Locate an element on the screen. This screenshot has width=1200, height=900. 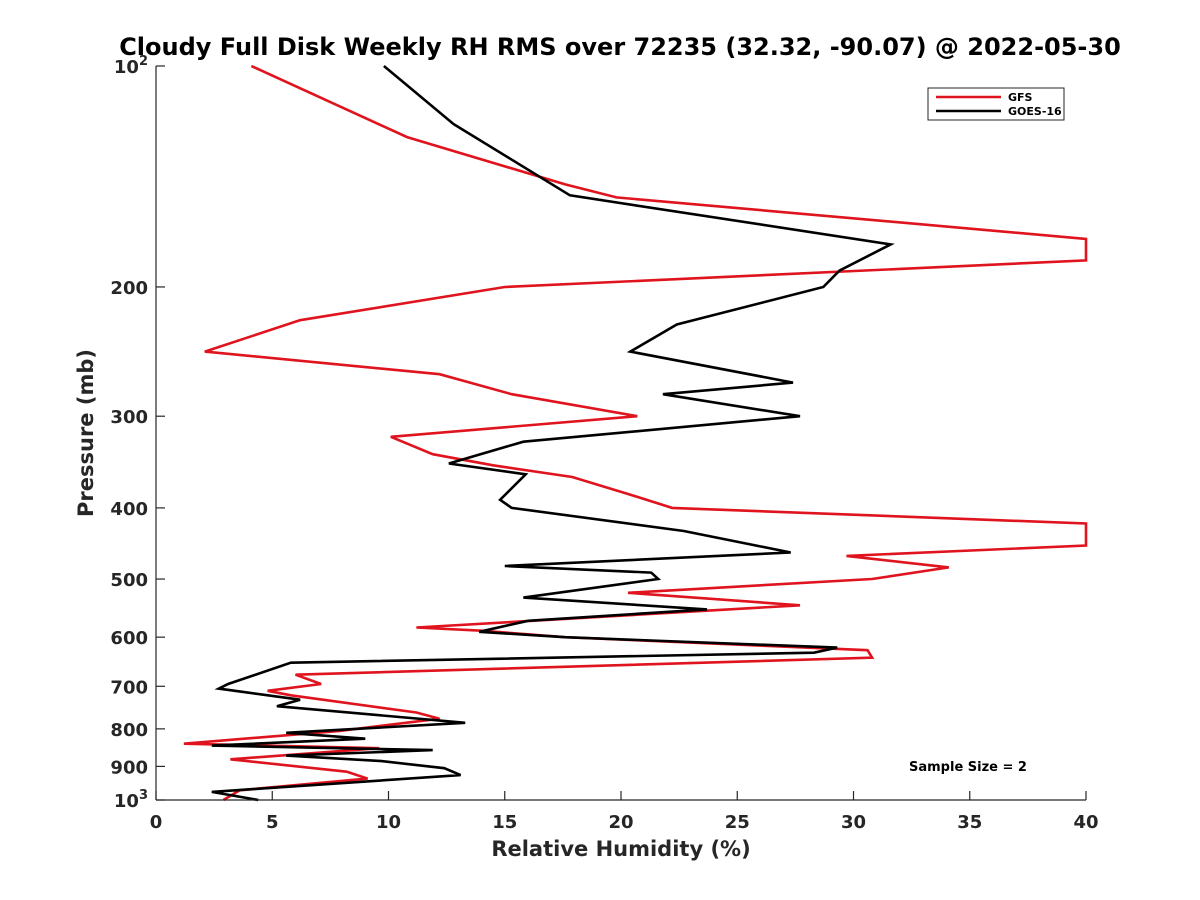
x-axis-label: Relative Humidity (%) is located at coordinates (620, 849).